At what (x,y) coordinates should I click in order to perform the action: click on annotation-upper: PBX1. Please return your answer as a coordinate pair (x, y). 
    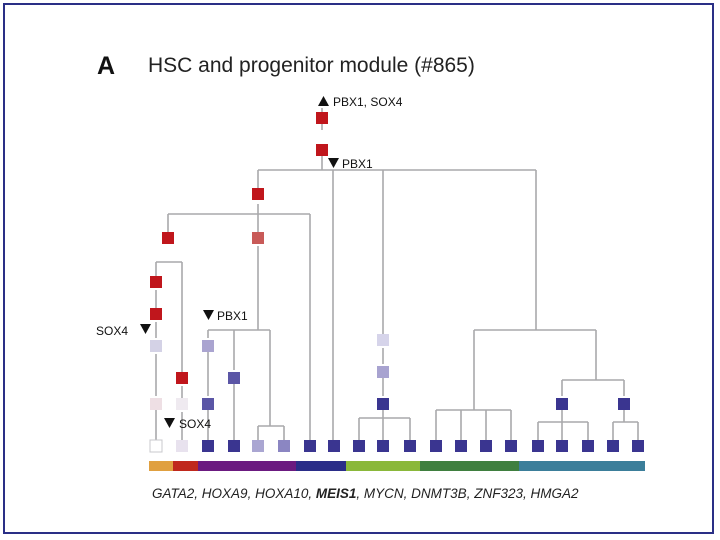
    Looking at the image, I should click on (350, 164).